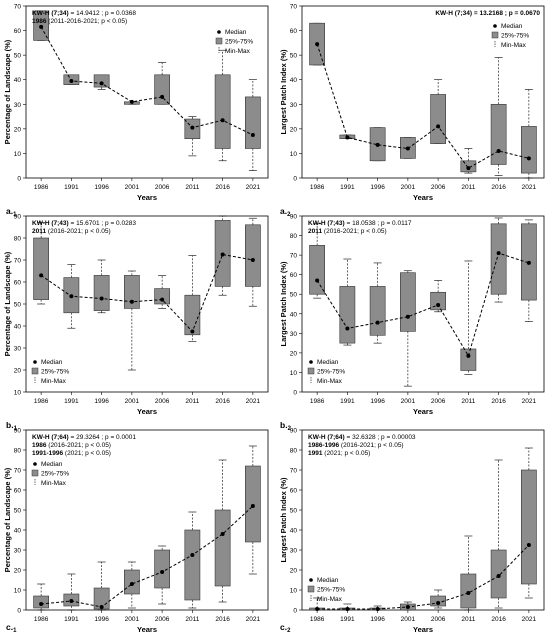 The image size is (550, 634). What do you see at coordinates (285, 628) in the screenshot?
I see `panel-label: c.2` at bounding box center [285, 628].